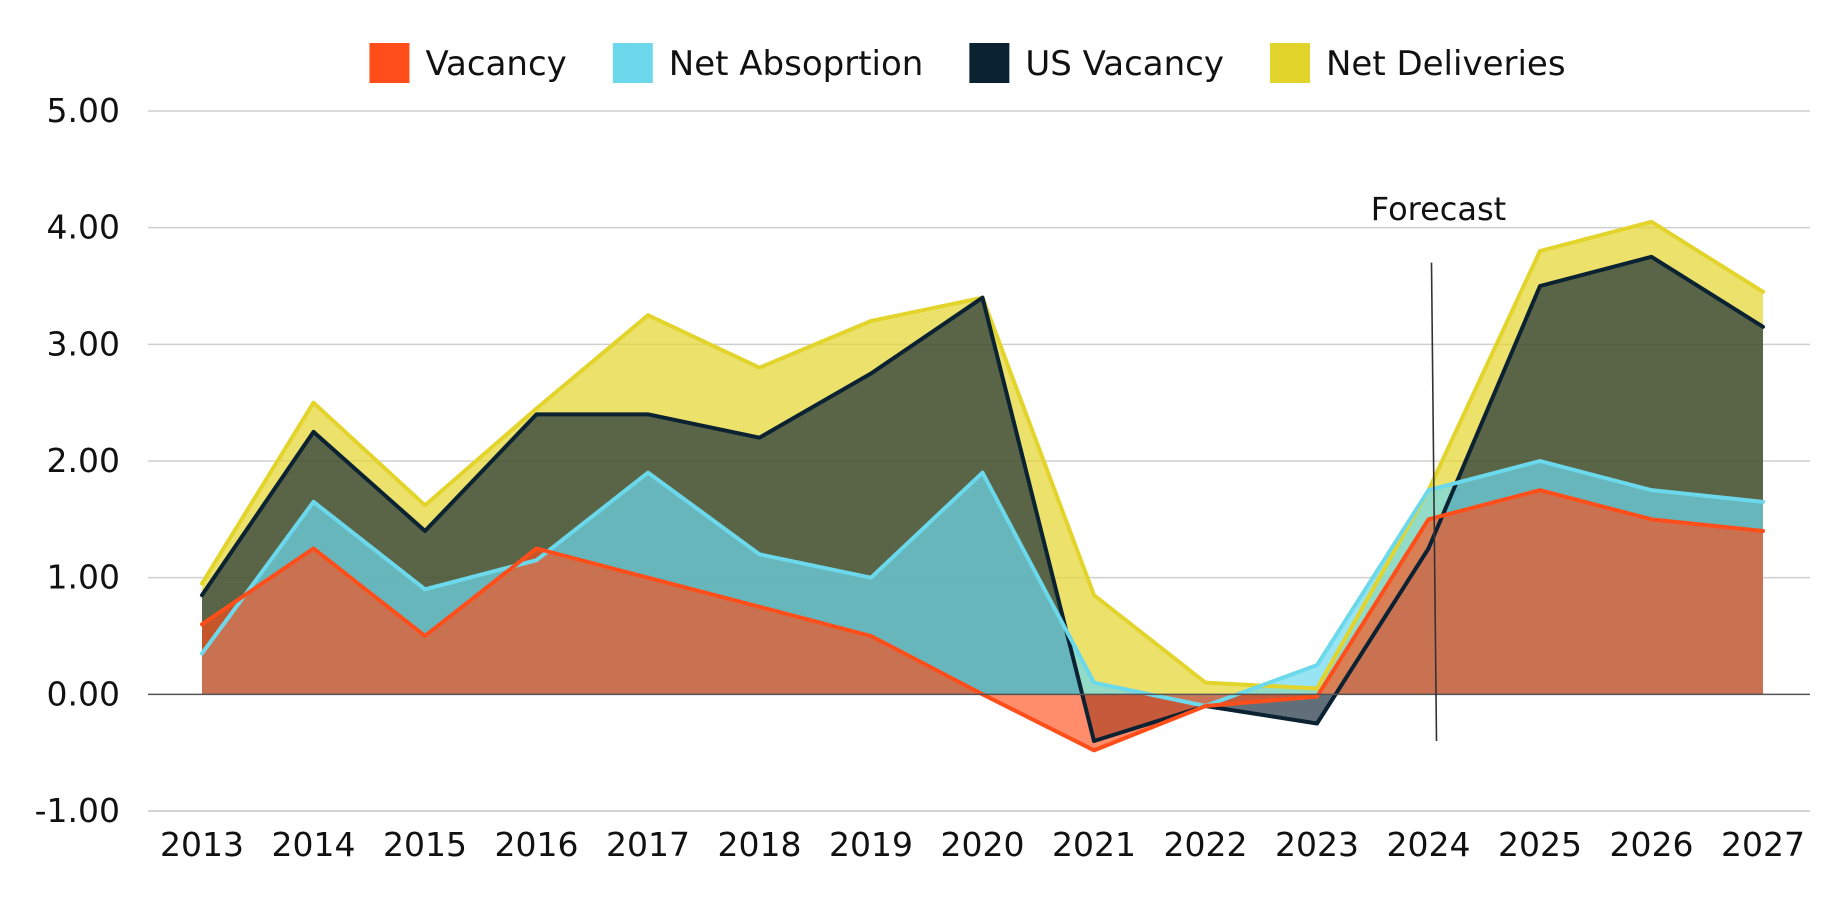 This screenshot has width=1845, height=913. I want to click on x-tick-label: 2023, so click(1317, 844).